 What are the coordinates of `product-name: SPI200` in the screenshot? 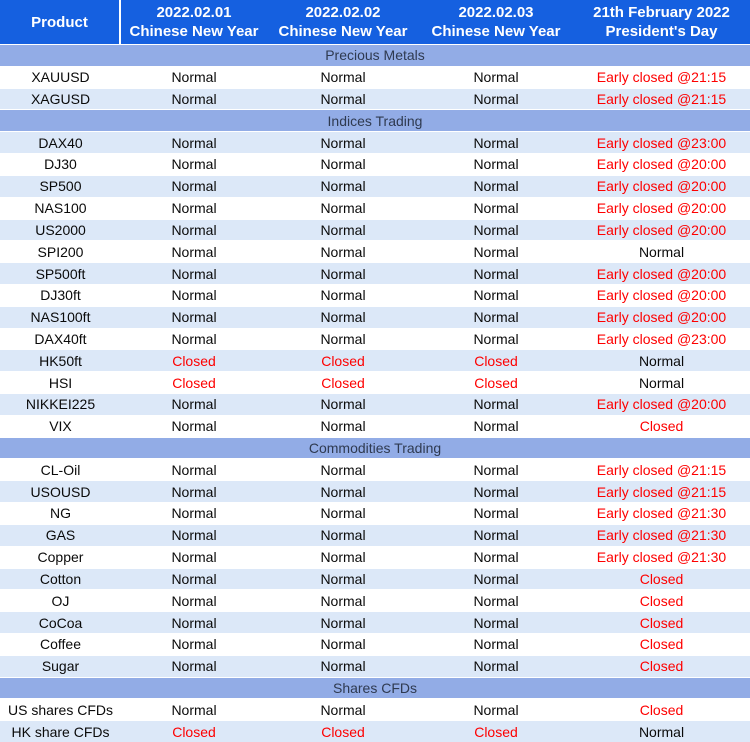 It's located at (60, 251).